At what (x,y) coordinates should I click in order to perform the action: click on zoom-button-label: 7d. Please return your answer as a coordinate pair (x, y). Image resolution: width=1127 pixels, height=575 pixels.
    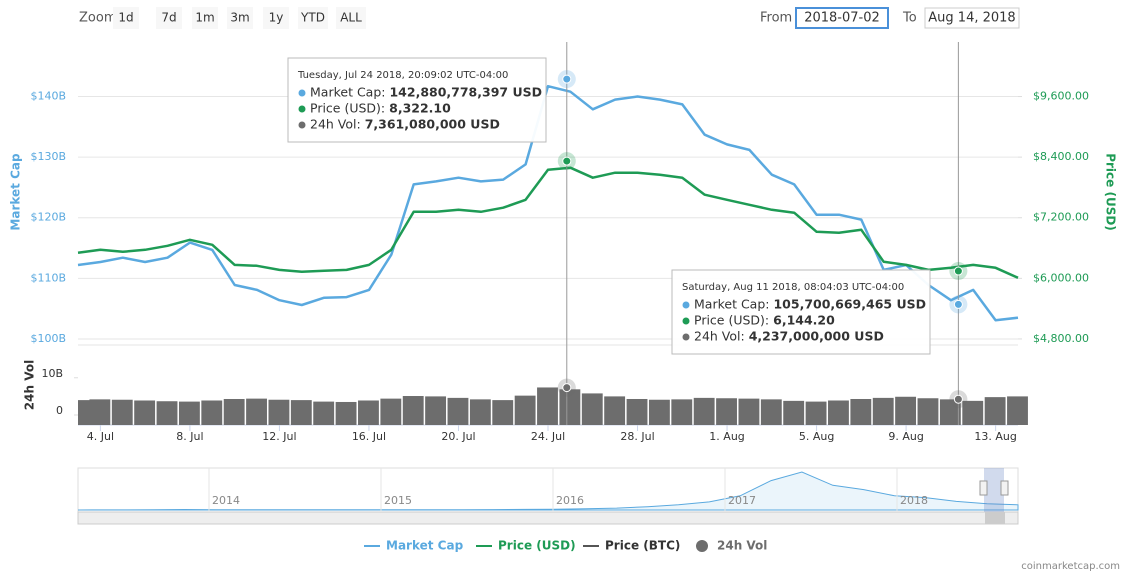
    Looking at the image, I should click on (168, 18).